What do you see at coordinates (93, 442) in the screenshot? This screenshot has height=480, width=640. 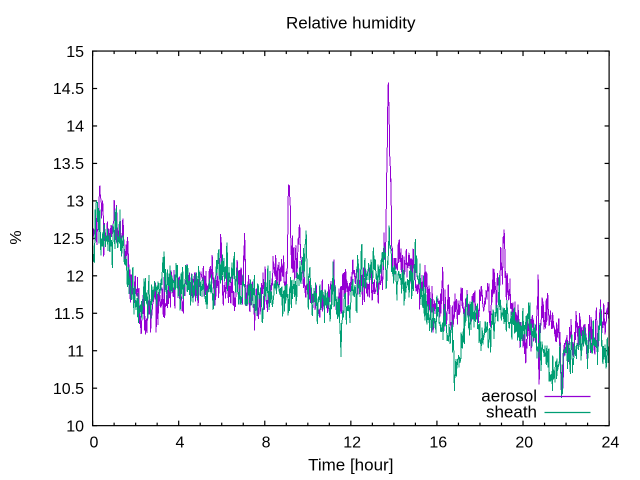 I see `svg-text: 0` at bounding box center [93, 442].